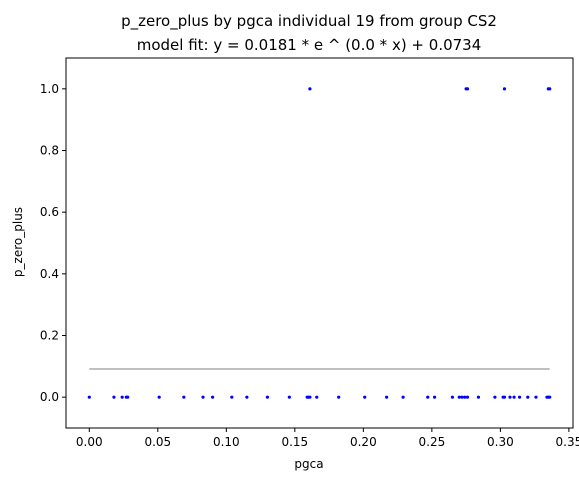 The width and height of the screenshot is (579, 480). Describe the element at coordinates (432, 442) in the screenshot. I see `x-tick-label: 0.25` at that location.